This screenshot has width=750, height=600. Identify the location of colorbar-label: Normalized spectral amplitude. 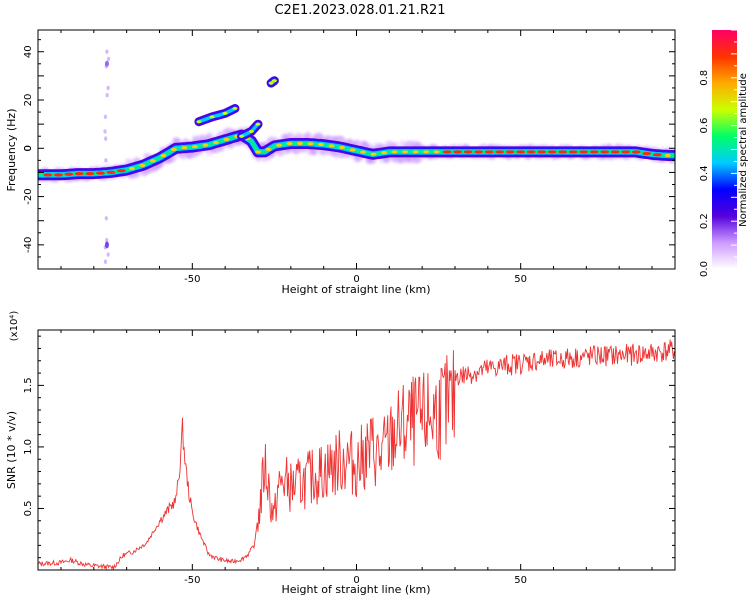
(743, 150).